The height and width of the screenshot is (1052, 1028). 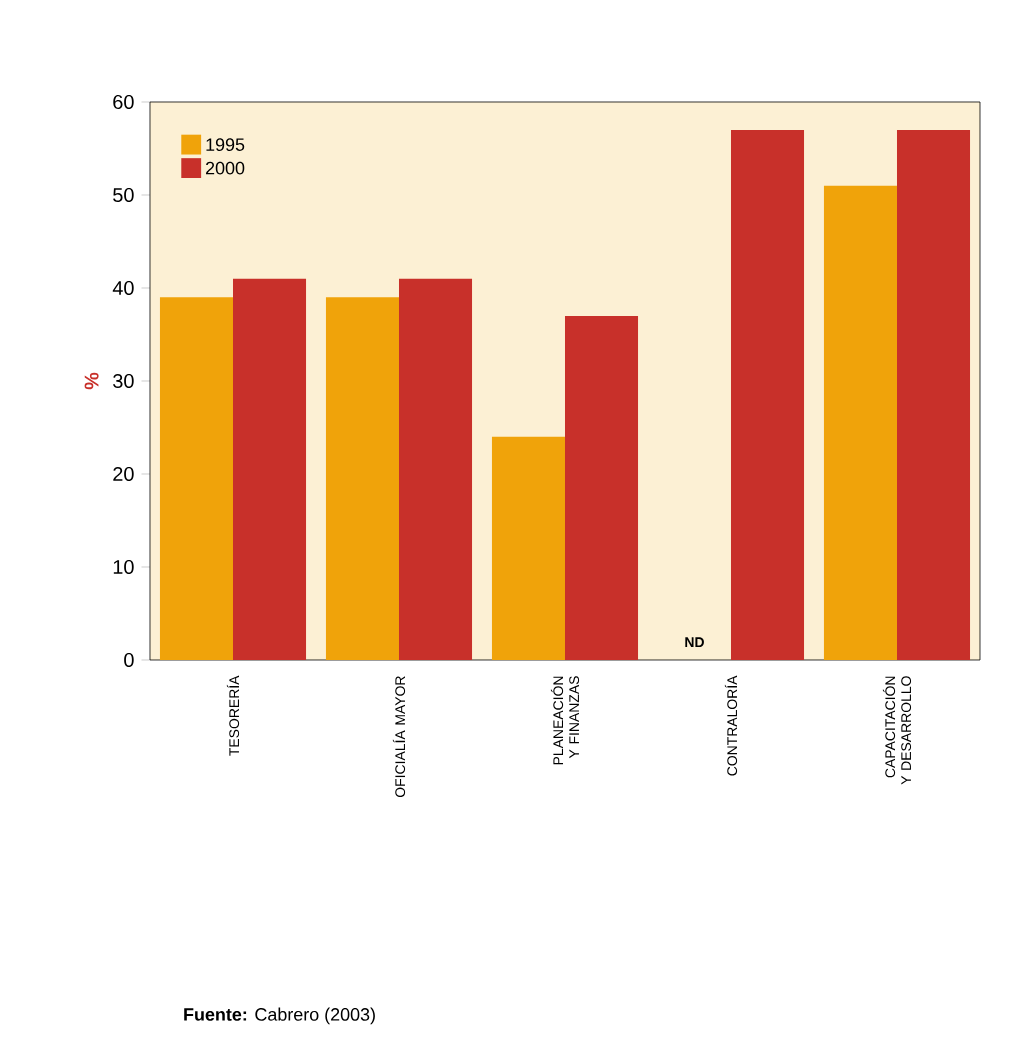 I want to click on text: Fuente: Cabrero (2003), so click(x=279, y=1016).